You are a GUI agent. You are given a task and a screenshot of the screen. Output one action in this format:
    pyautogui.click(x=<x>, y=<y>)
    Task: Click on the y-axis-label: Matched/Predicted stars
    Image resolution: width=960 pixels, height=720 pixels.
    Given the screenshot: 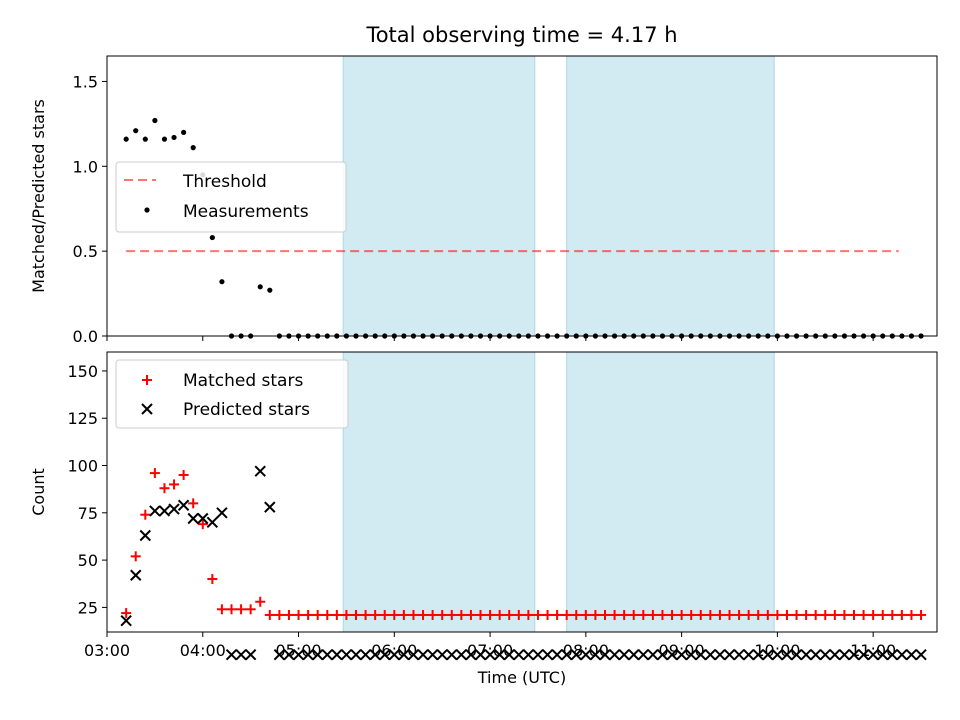 What is the action you would take?
    pyautogui.click(x=38, y=196)
    